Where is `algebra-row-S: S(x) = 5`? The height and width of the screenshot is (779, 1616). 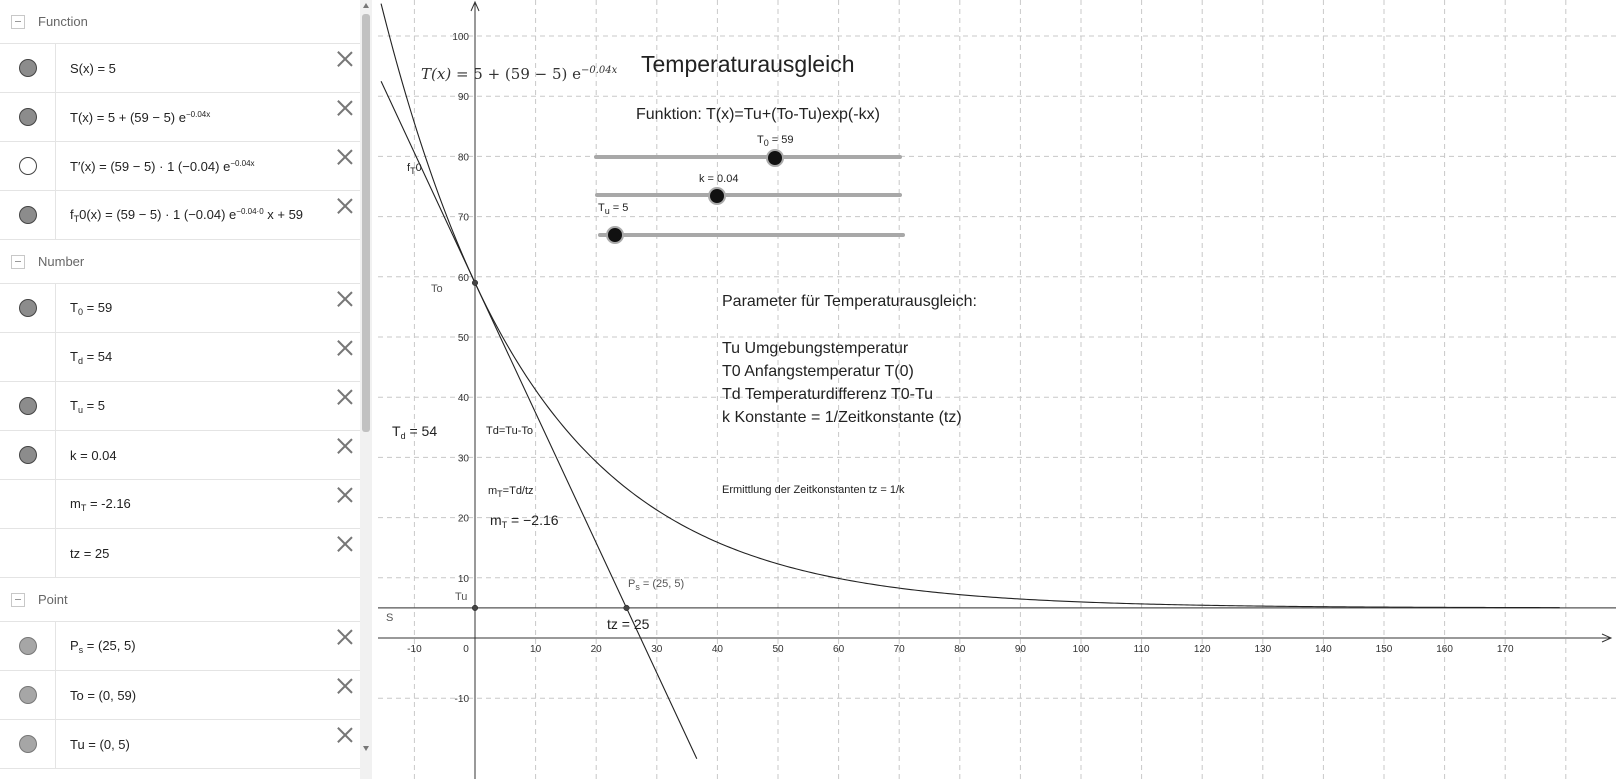
algebra-row-S: S(x) = 5 is located at coordinates (180, 68).